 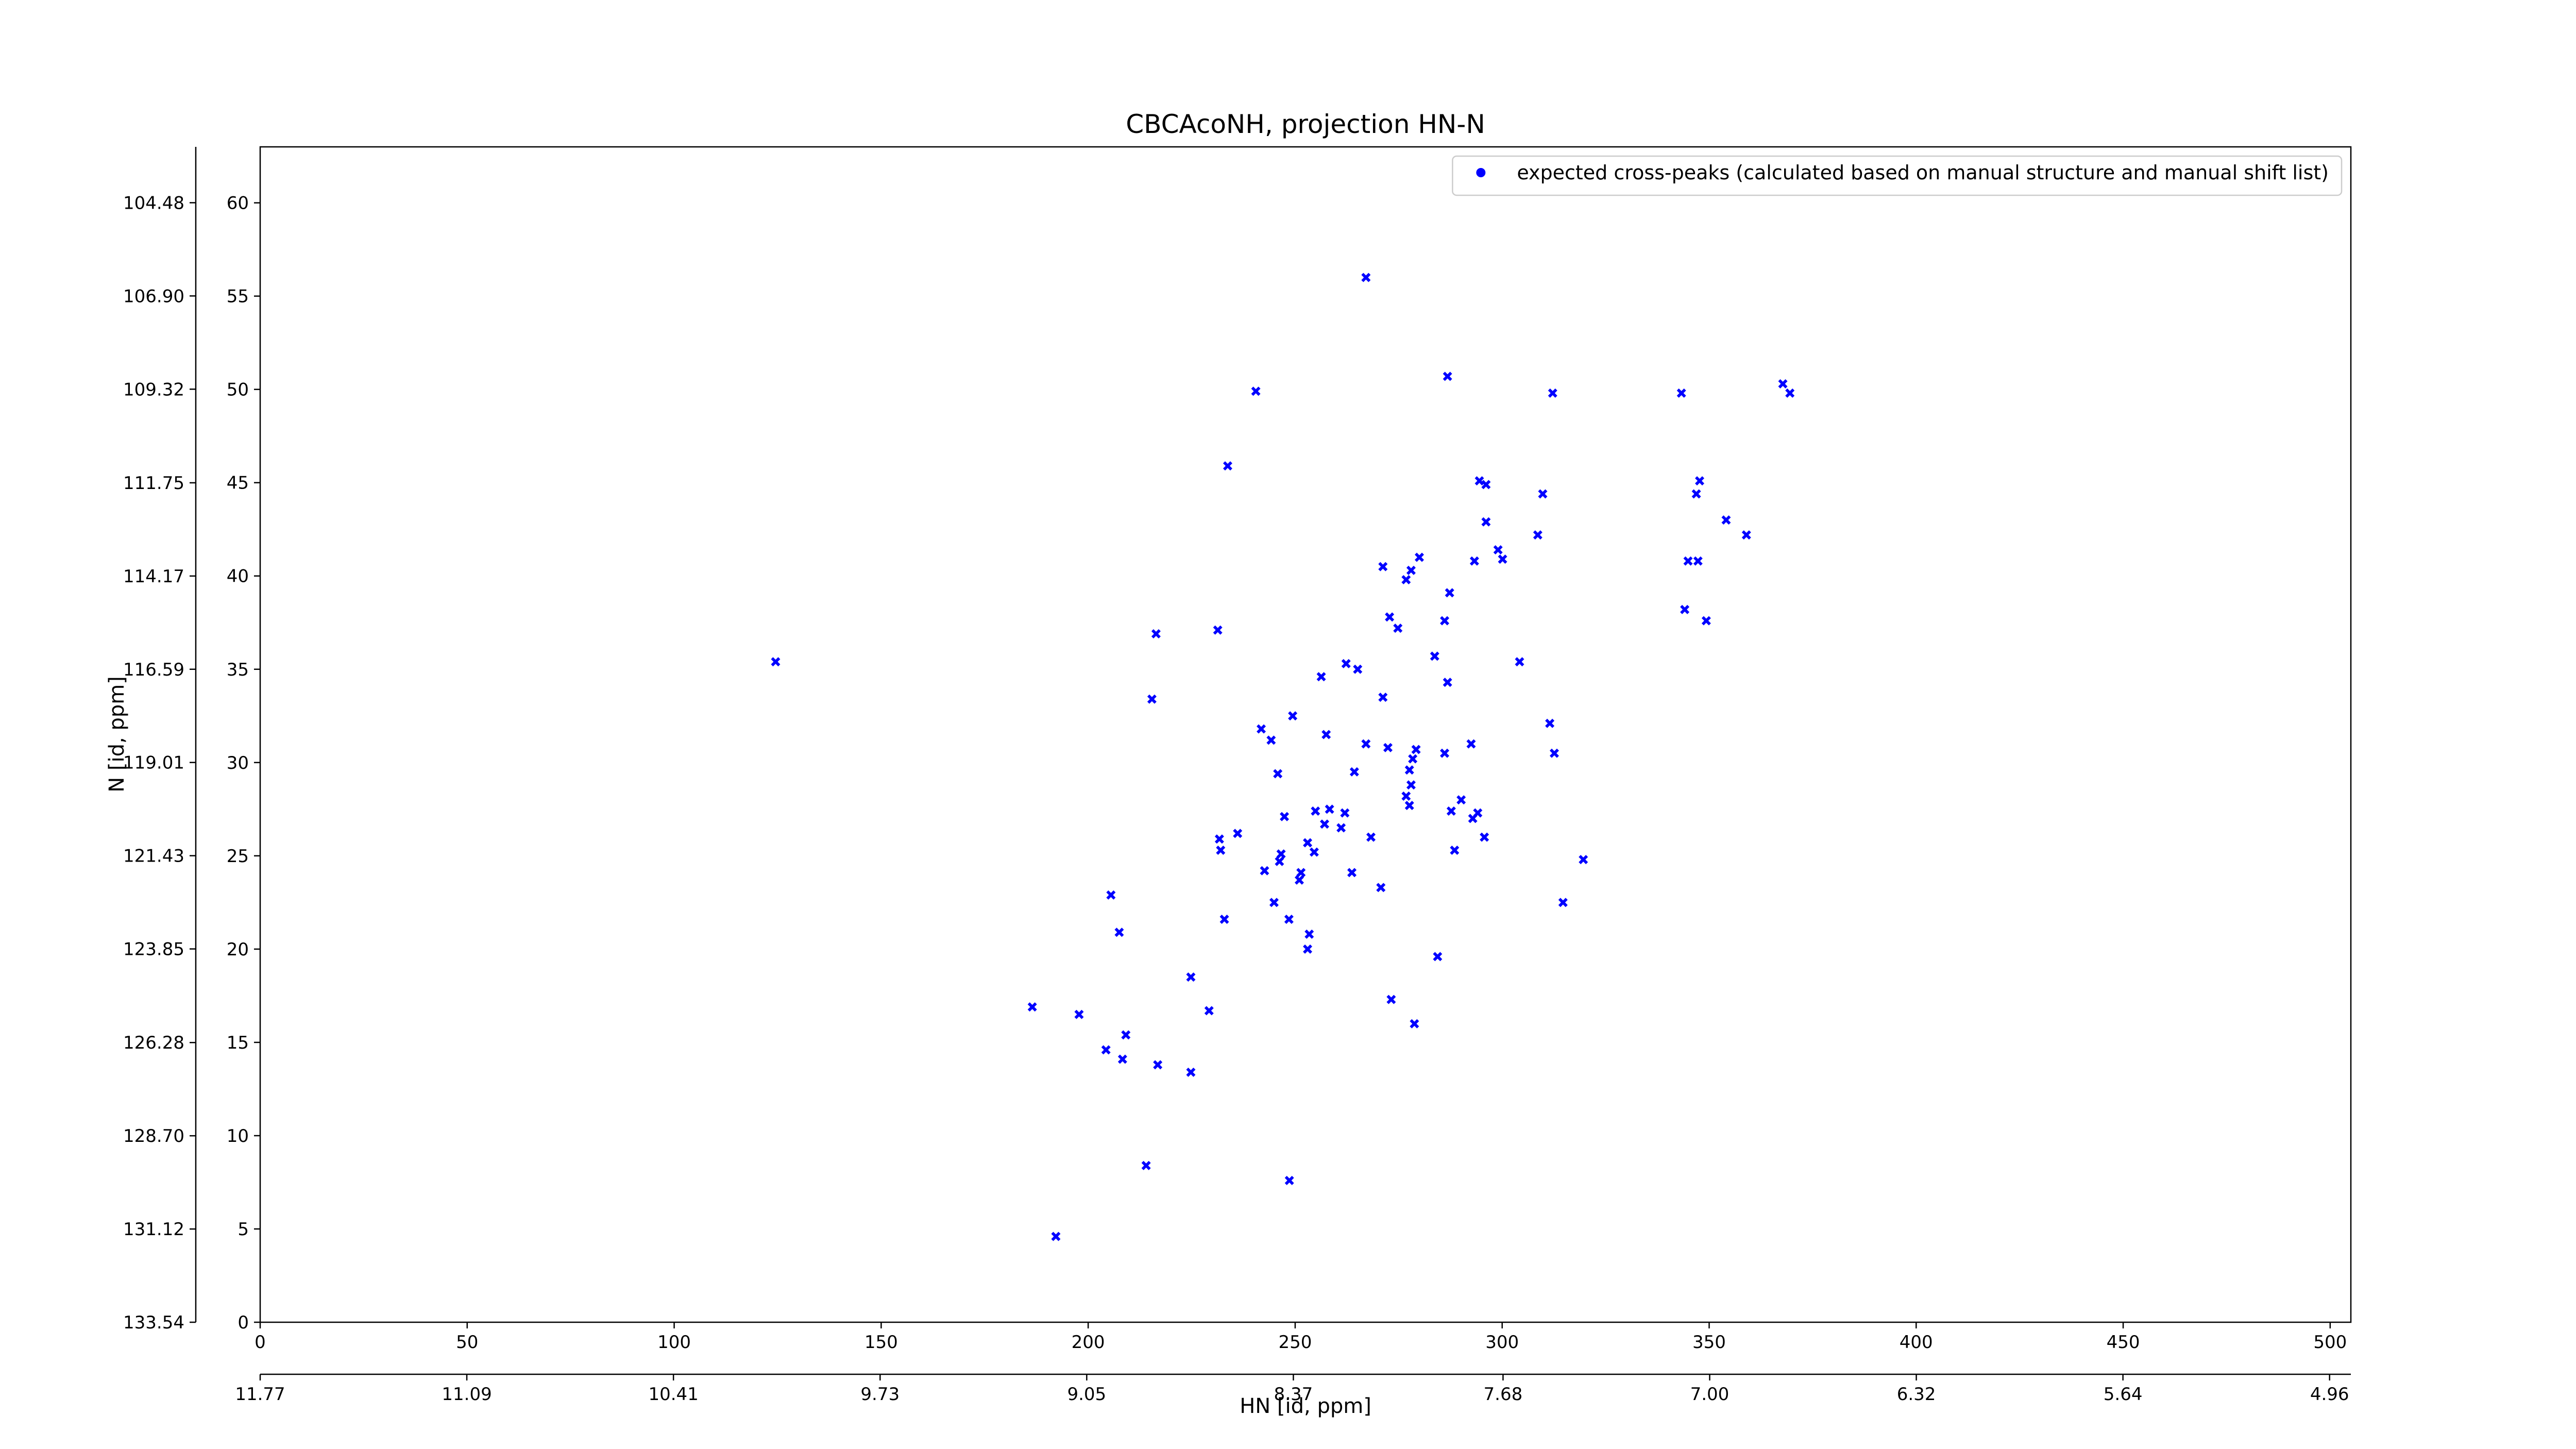 What do you see at coordinates (117, 734) in the screenshot?
I see `y-axis-label: N [id, ppm]` at bounding box center [117, 734].